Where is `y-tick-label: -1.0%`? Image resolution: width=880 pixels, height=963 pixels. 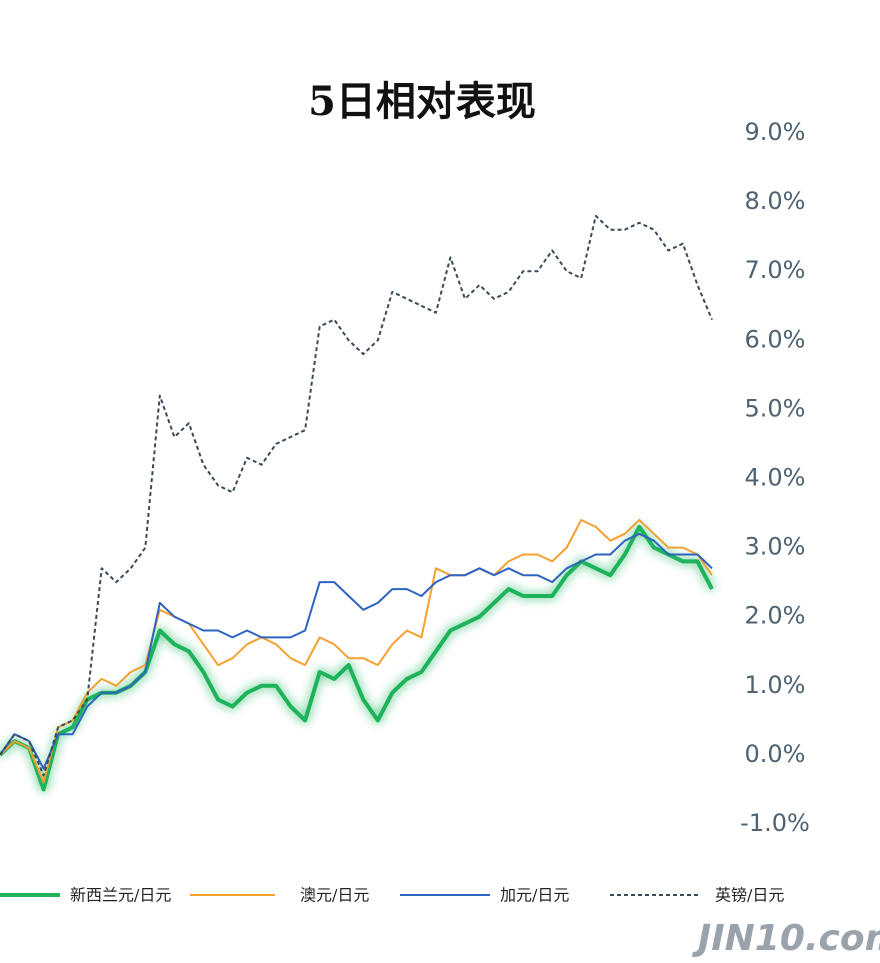
y-tick-label: -1.0% is located at coordinates (775, 823).